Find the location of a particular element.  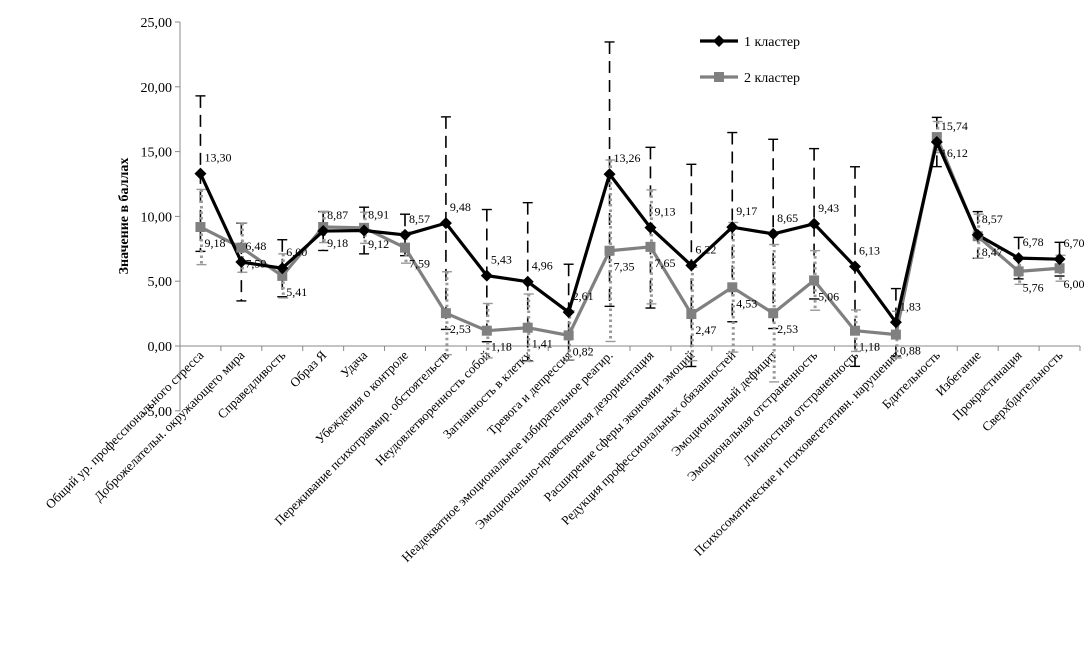

legend-label: 1 кластер is located at coordinates (772, 42).